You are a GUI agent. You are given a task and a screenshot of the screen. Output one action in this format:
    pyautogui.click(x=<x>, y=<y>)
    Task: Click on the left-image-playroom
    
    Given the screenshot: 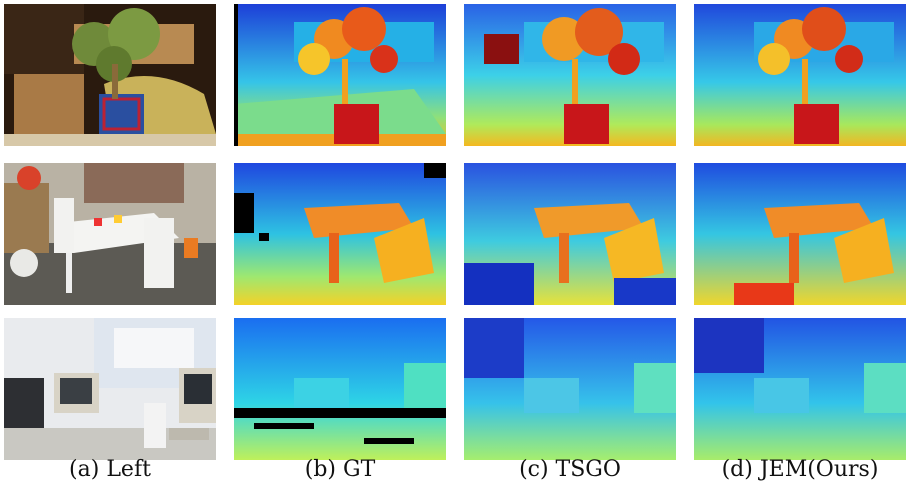 What is the action you would take?
    pyautogui.click(x=110, y=234)
    